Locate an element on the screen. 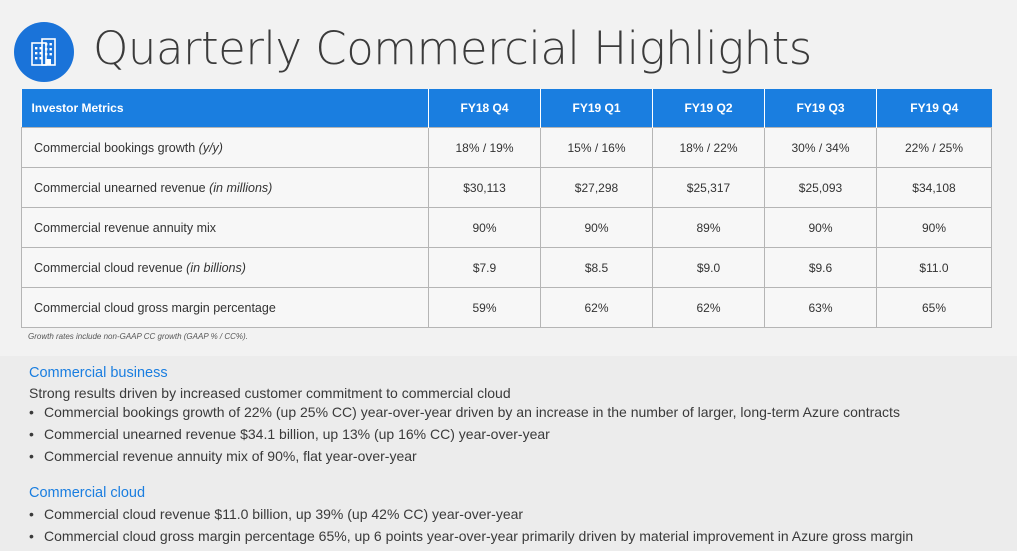 Image resolution: width=1017 pixels, height=551 pixels. column-header-fy19-q1: FY19 Q1 is located at coordinates (596, 108).